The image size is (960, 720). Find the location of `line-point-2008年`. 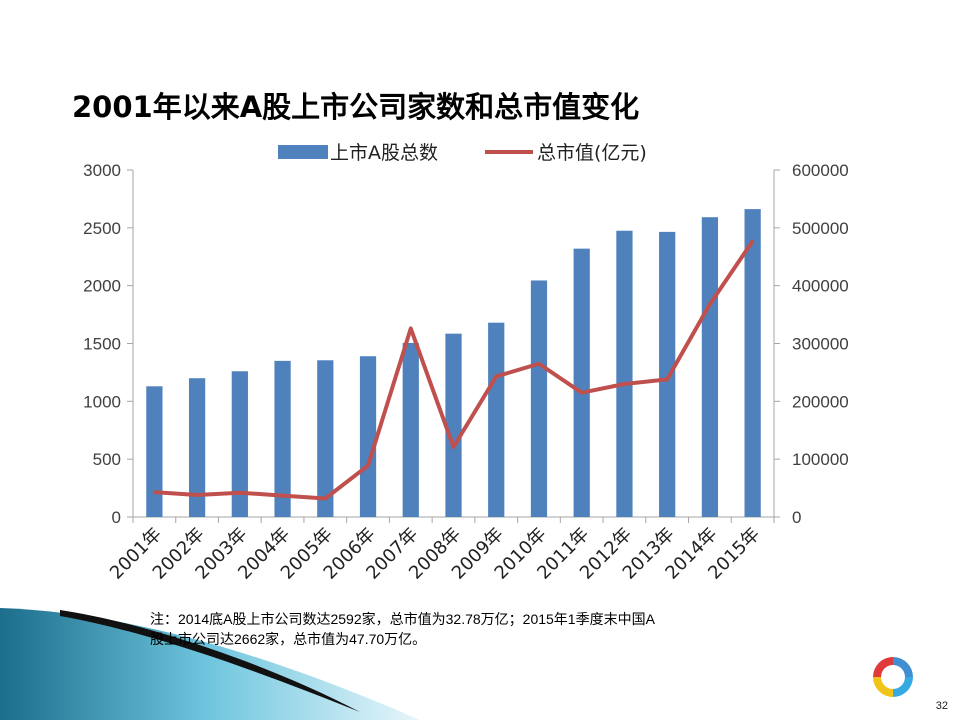

line-point-2008年 is located at coordinates (453, 447).